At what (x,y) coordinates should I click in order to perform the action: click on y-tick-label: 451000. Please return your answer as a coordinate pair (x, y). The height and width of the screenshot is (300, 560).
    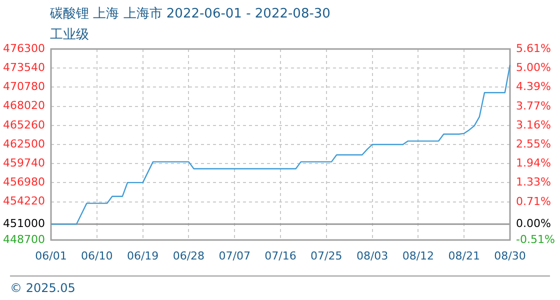
    Looking at the image, I should click on (24, 223).